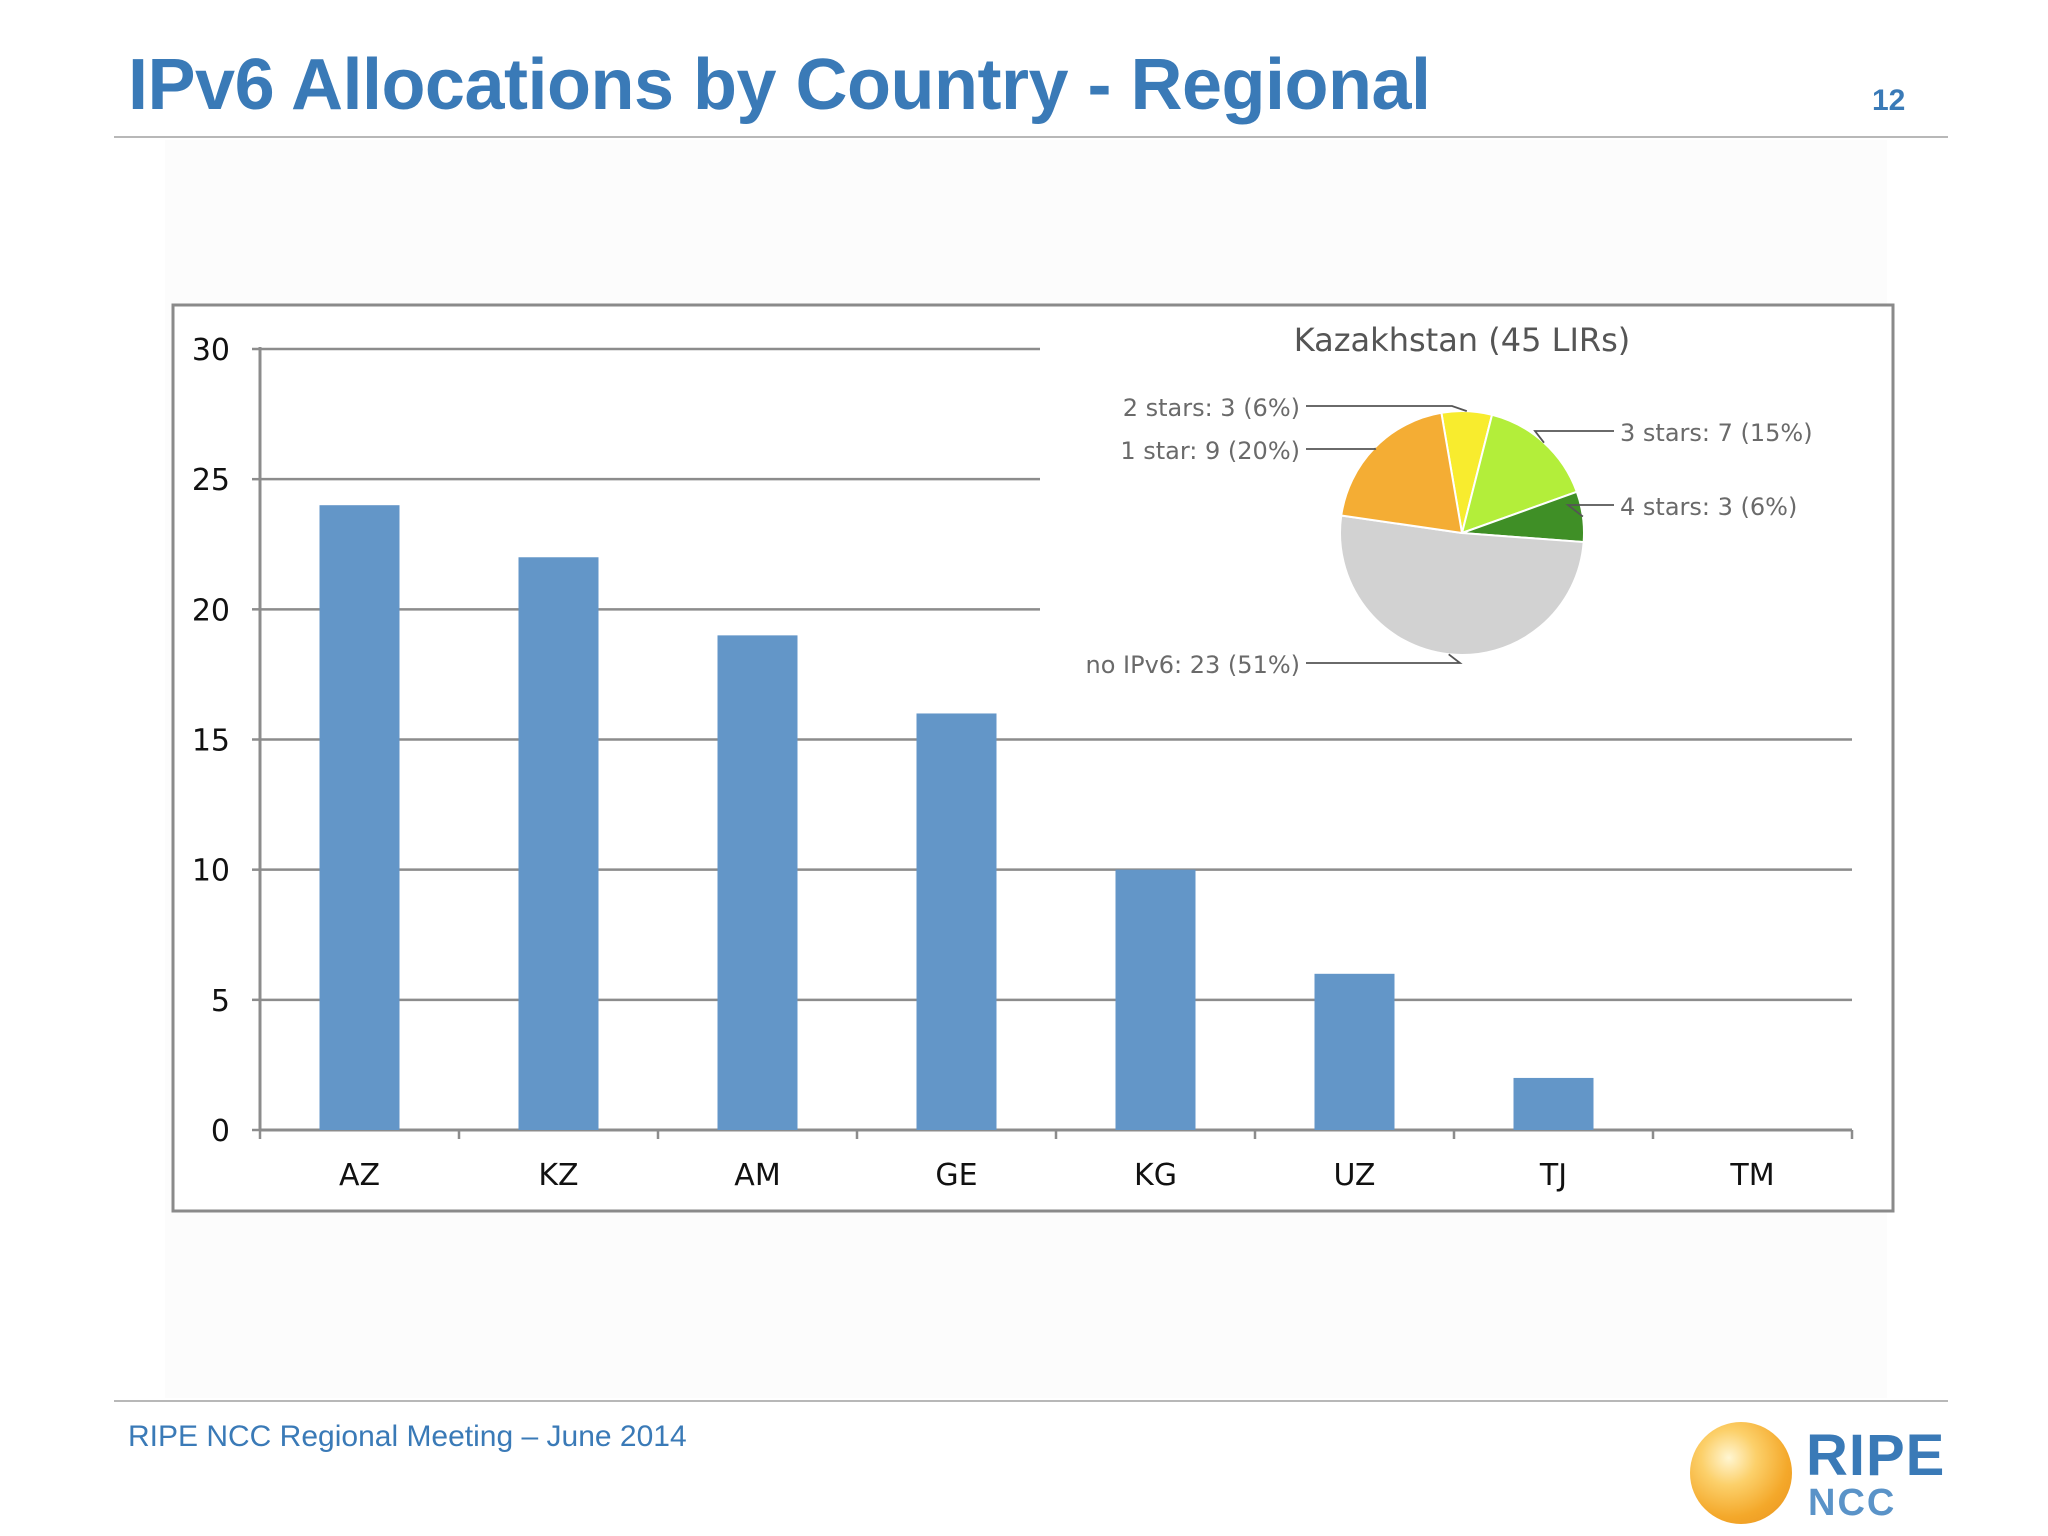 The height and width of the screenshot is (1536, 2048). I want to click on y-tick-label: 10, so click(211, 871).